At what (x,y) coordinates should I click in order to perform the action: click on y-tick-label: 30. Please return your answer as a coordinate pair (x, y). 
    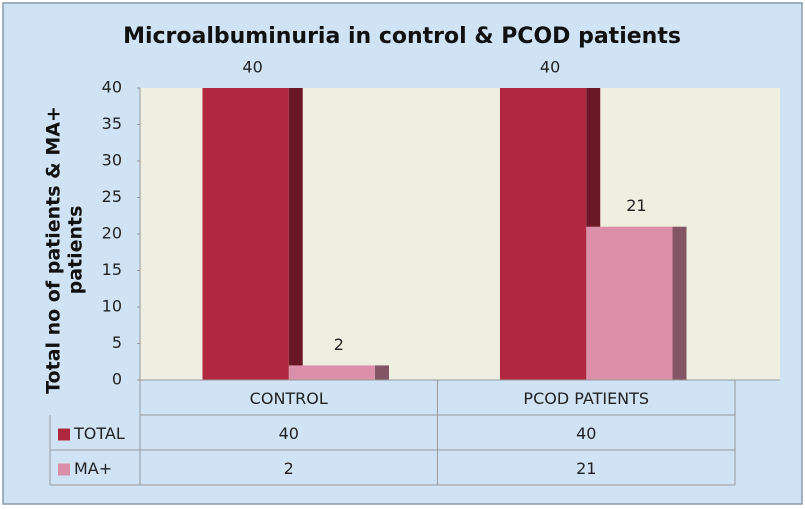
    Looking at the image, I should click on (112, 160).